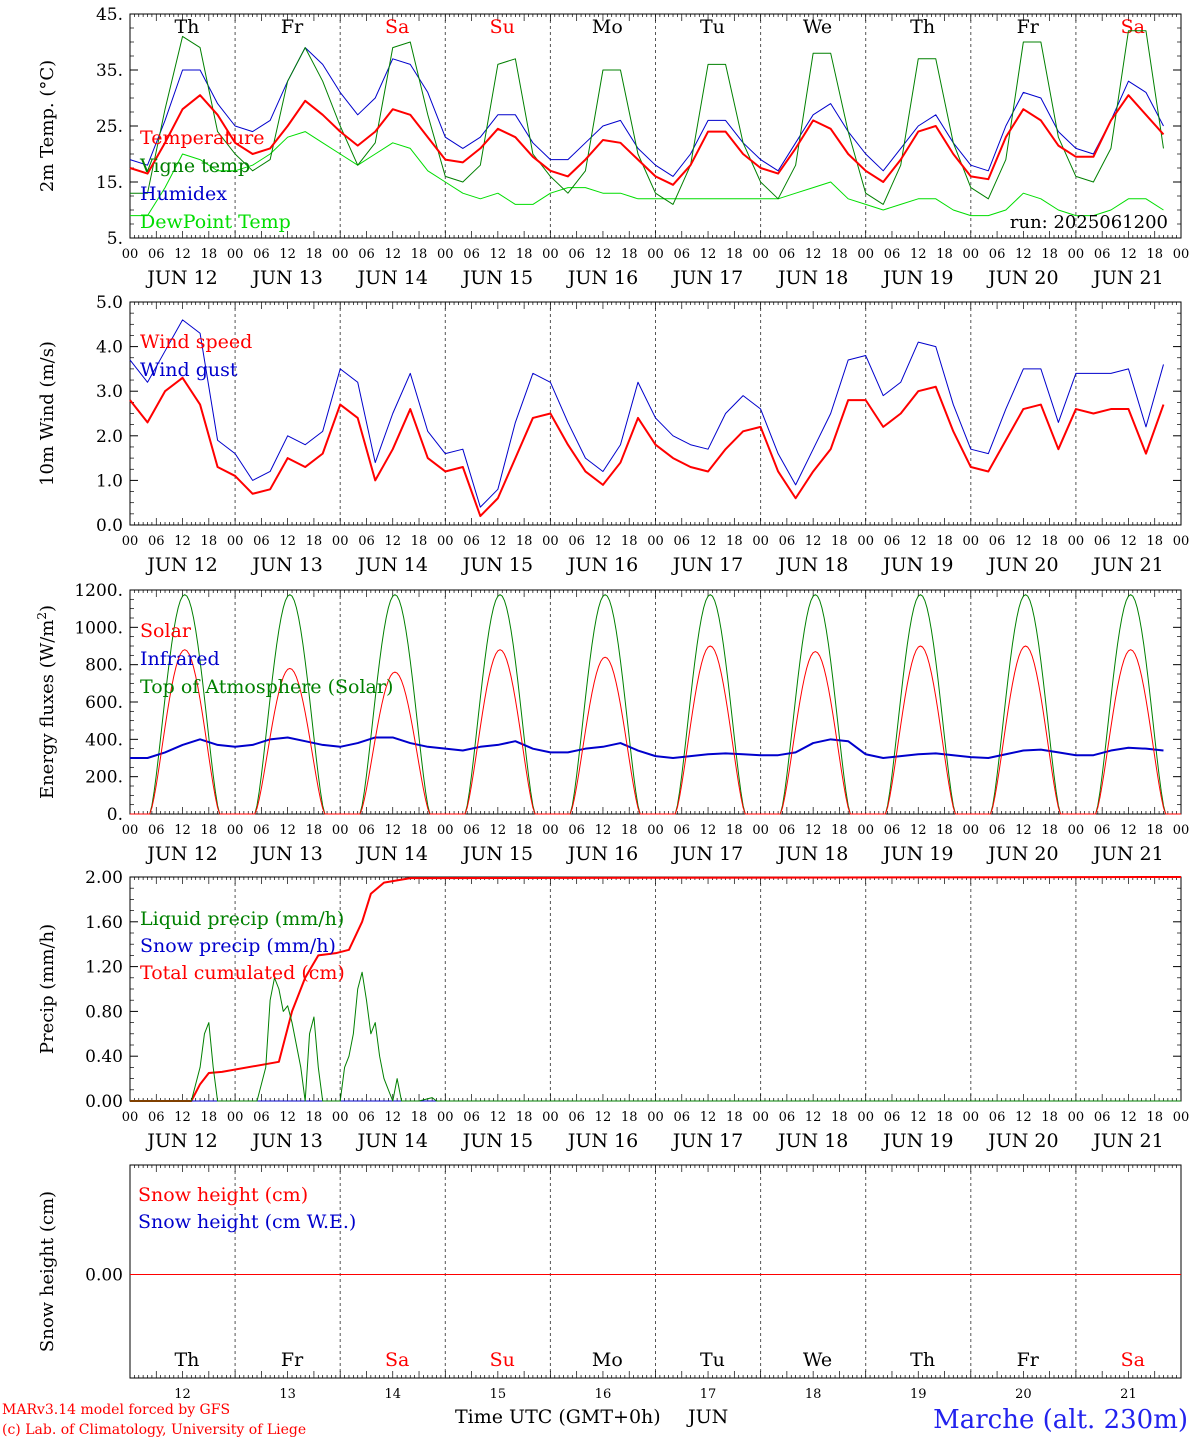 This screenshot has width=1194, height=1440. I want to click on legend-entry: Temperature, so click(202, 138).